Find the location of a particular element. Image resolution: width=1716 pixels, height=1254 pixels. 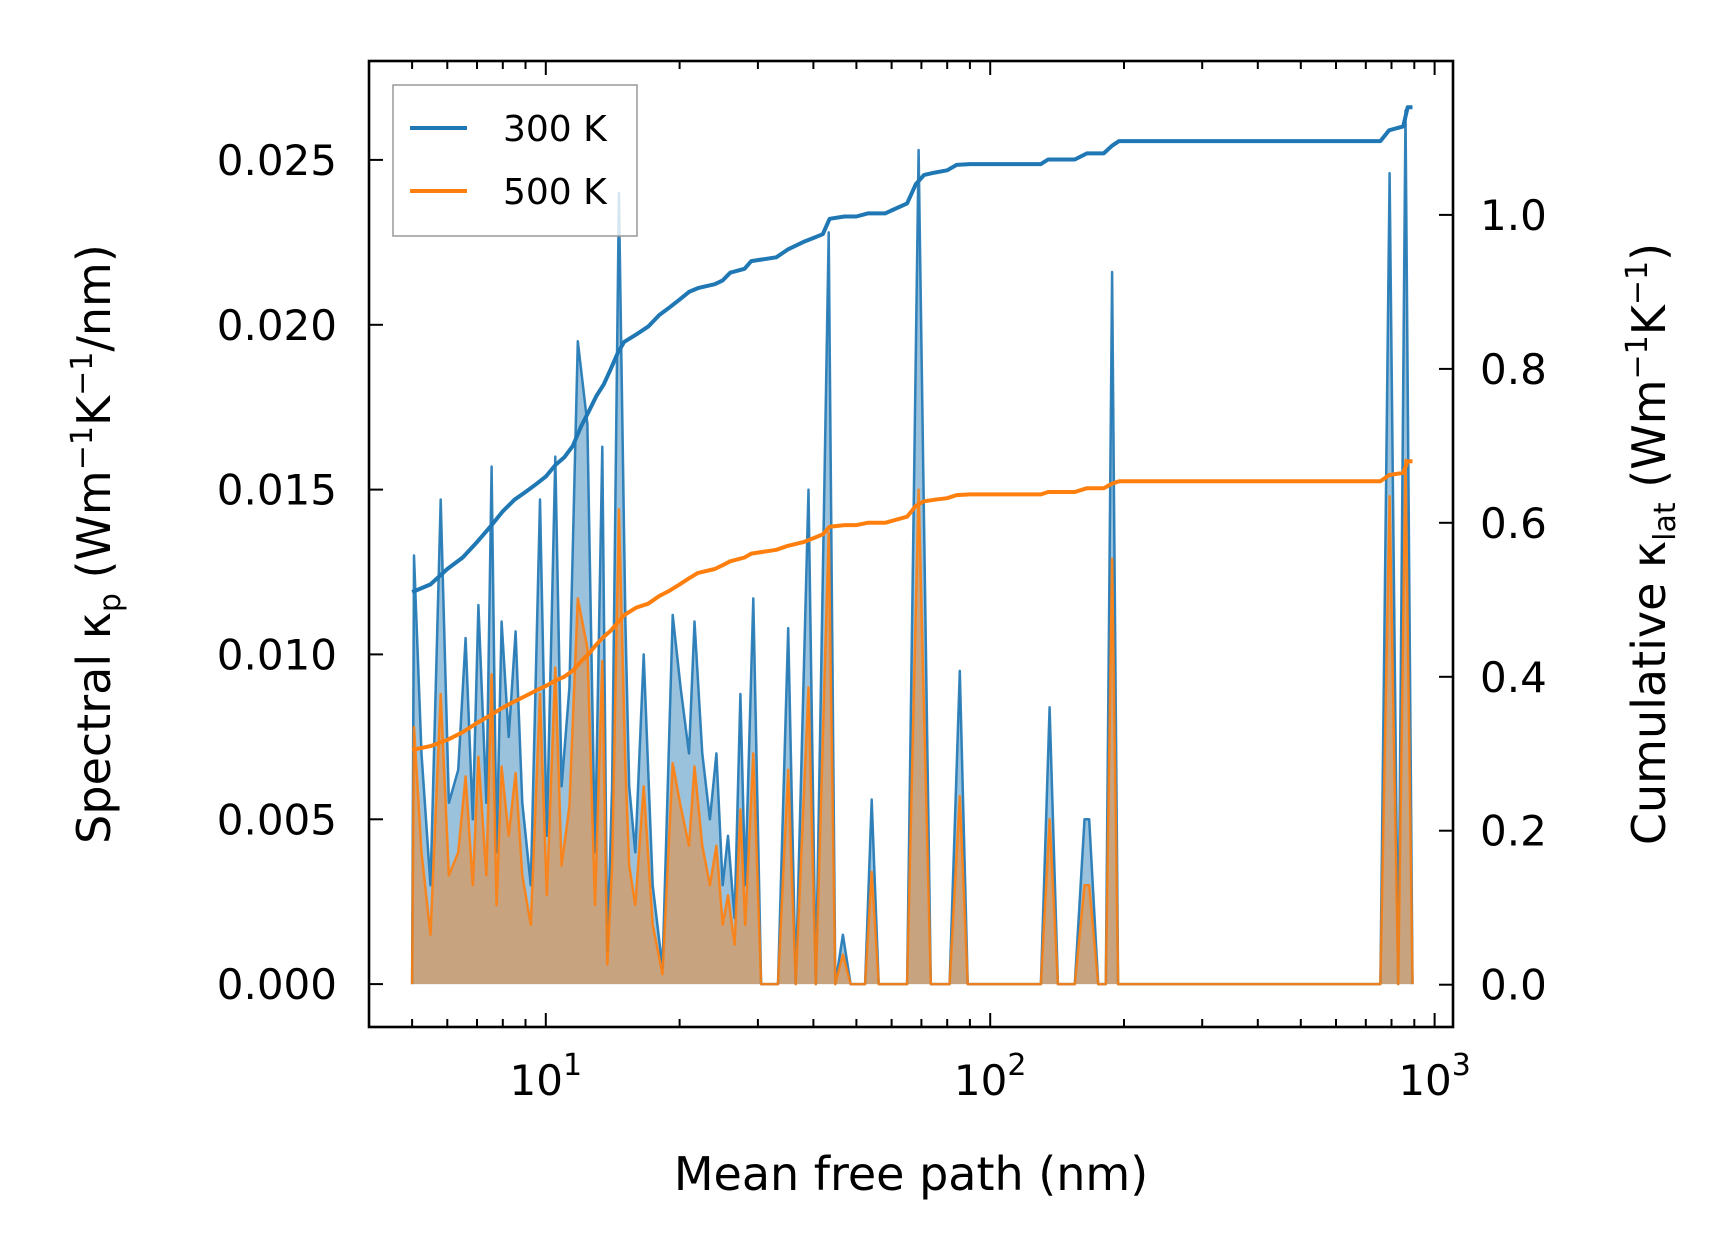

x-tick-label: 10¹ is located at coordinates (546, 1076).